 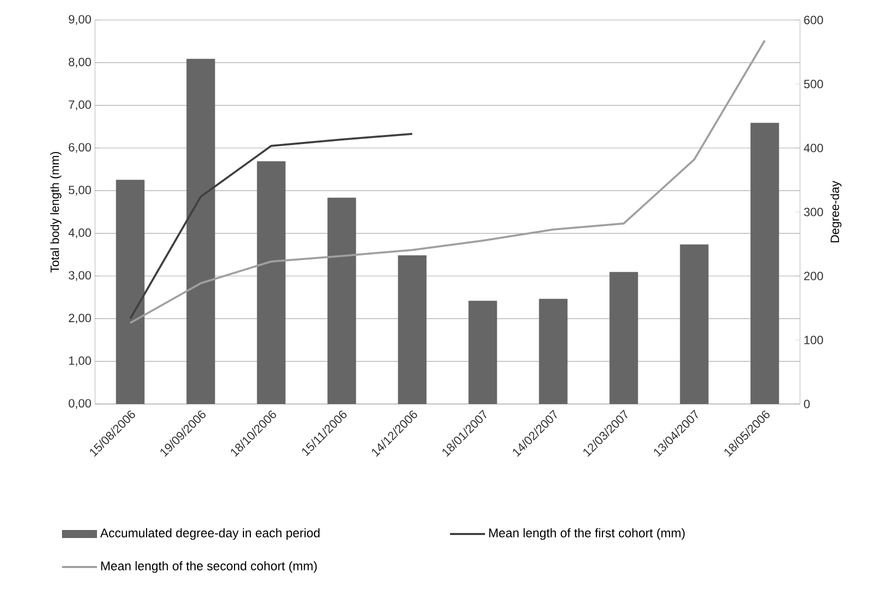 What do you see at coordinates (56, 212) in the screenshot?
I see `y-axis-title: Total body length (mm)` at bounding box center [56, 212].